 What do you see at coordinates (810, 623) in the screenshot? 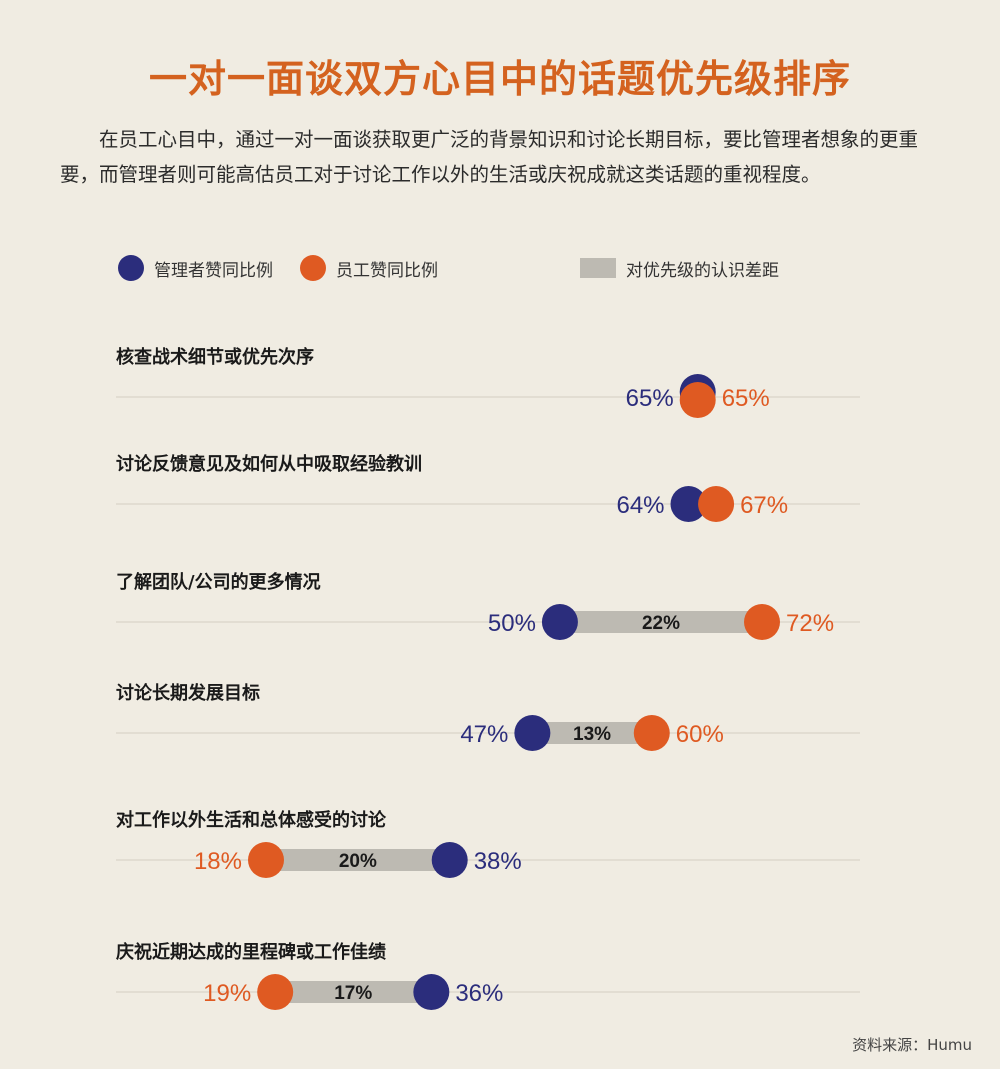
I see `value-label: 72%` at bounding box center [810, 623].